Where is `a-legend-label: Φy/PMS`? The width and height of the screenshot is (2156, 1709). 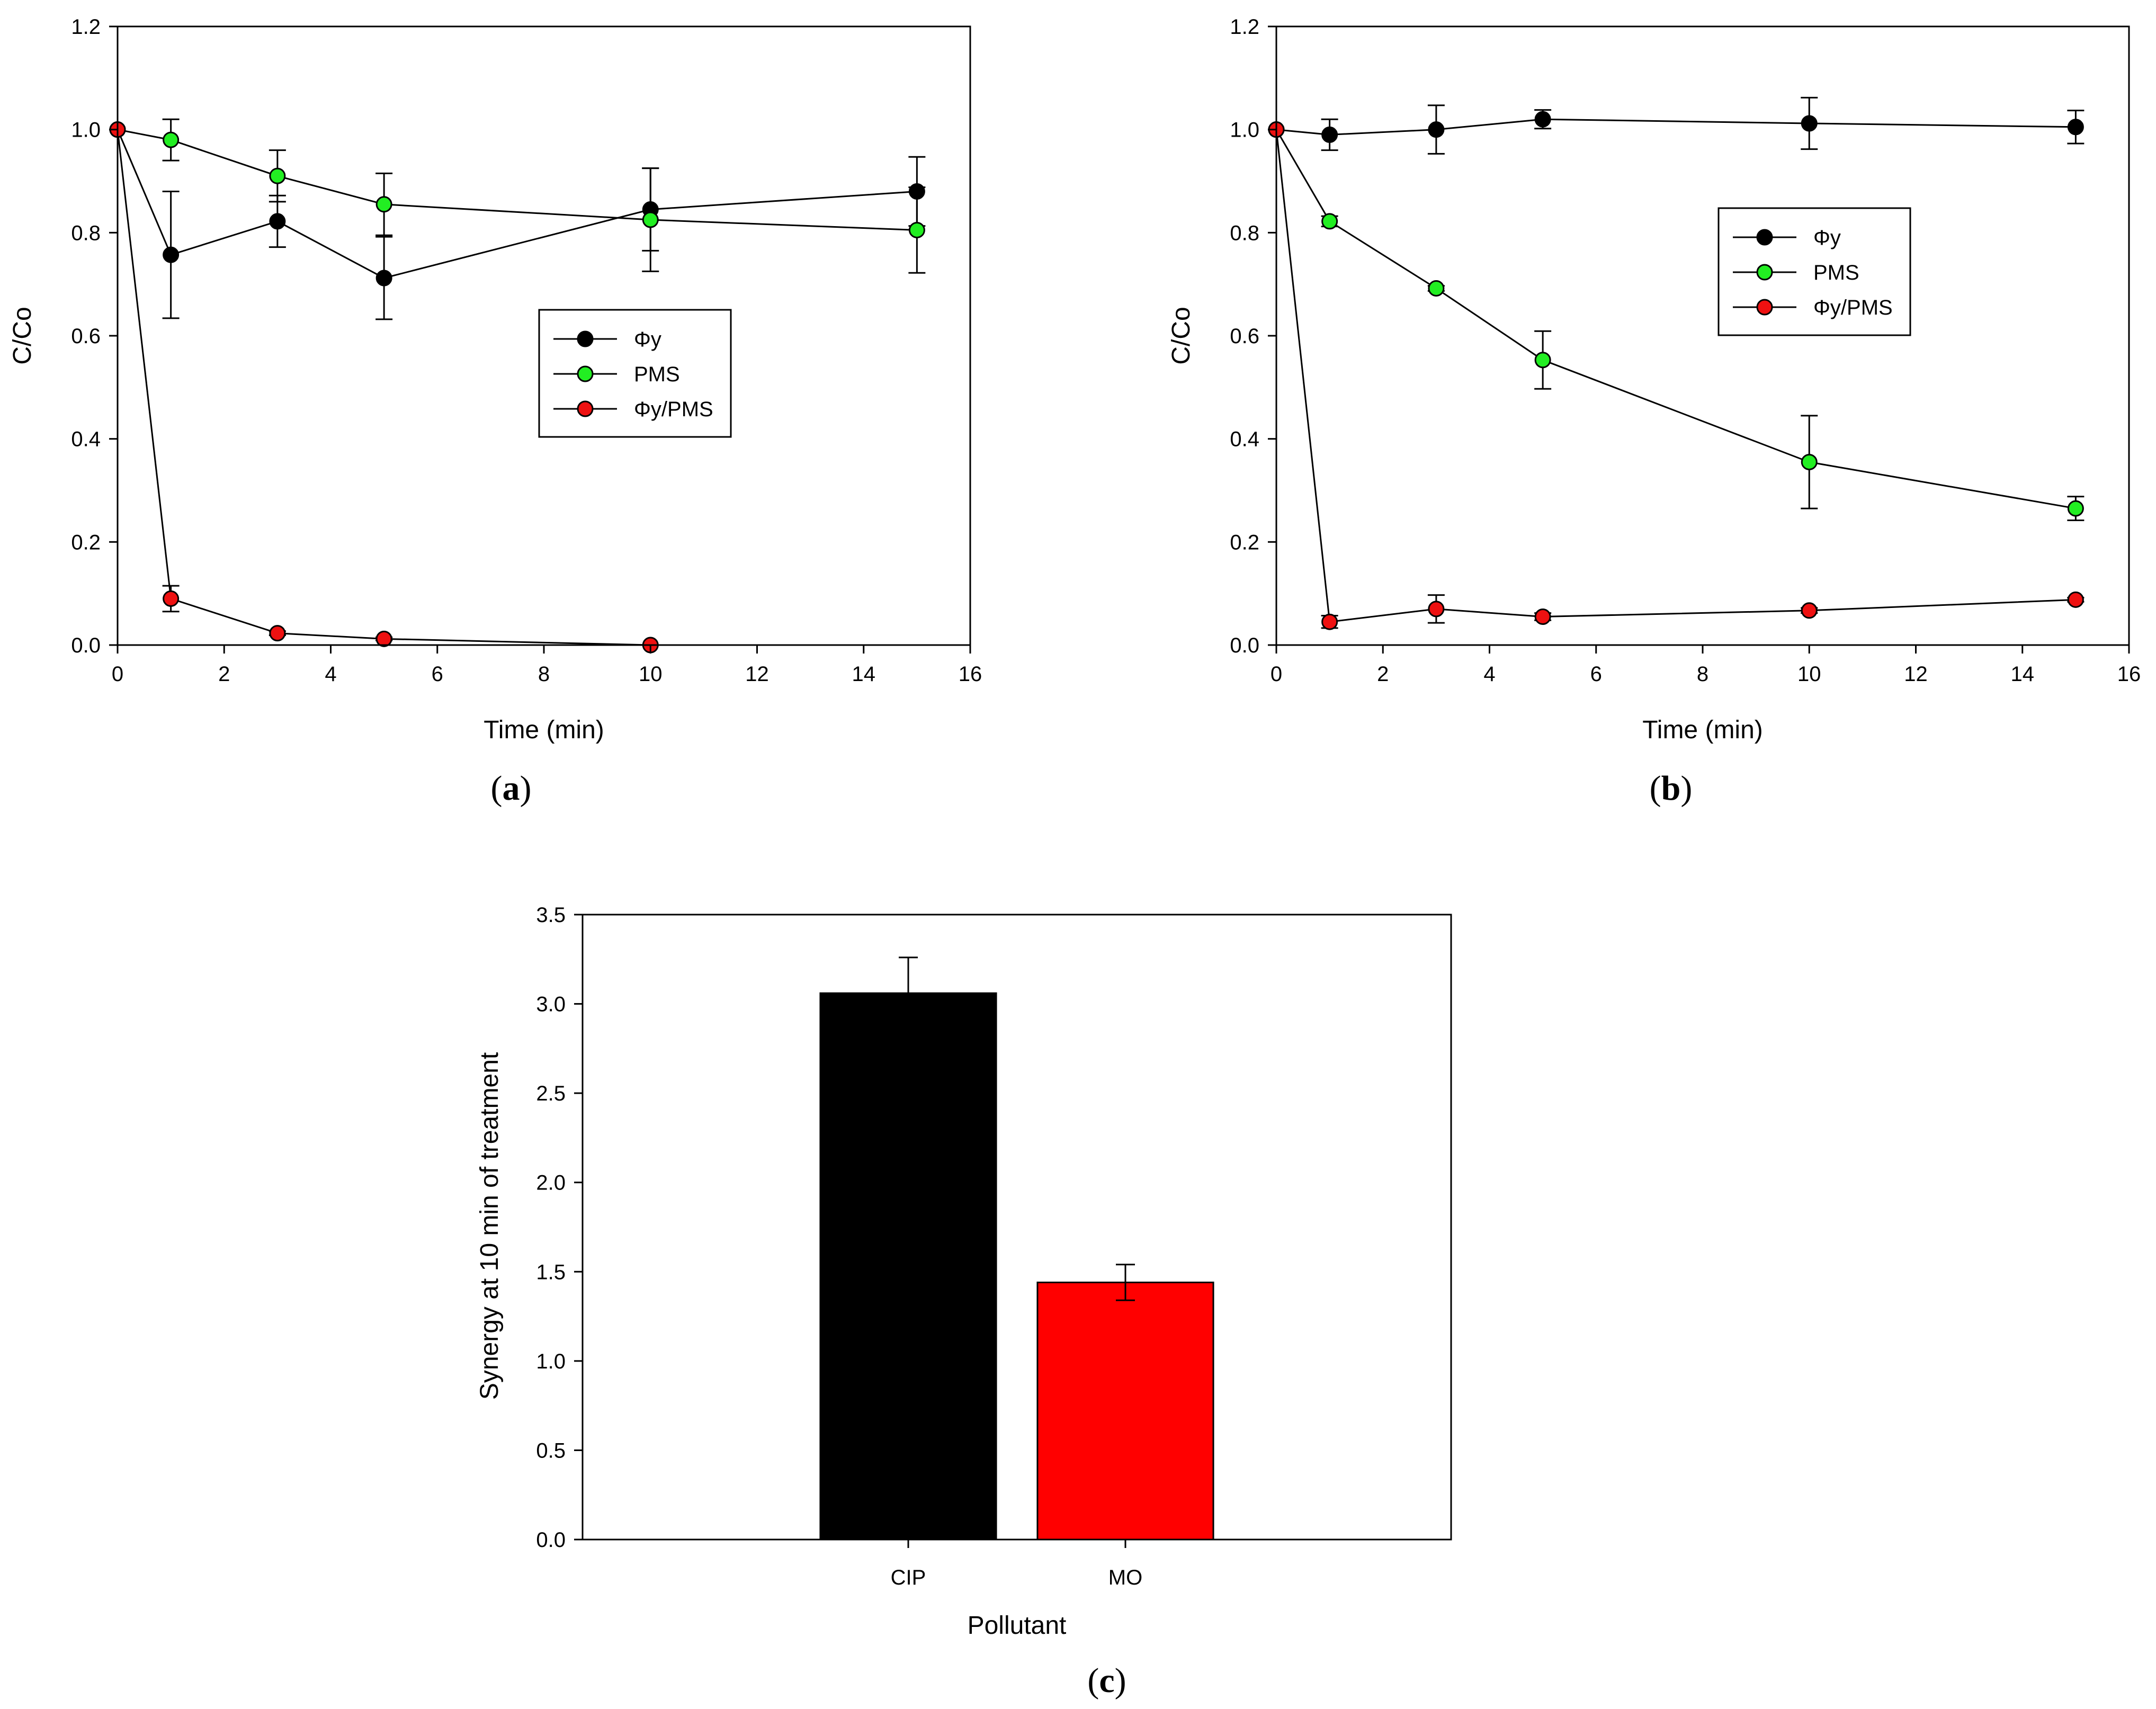
a-legend-label: Φy/PMS is located at coordinates (673, 409).